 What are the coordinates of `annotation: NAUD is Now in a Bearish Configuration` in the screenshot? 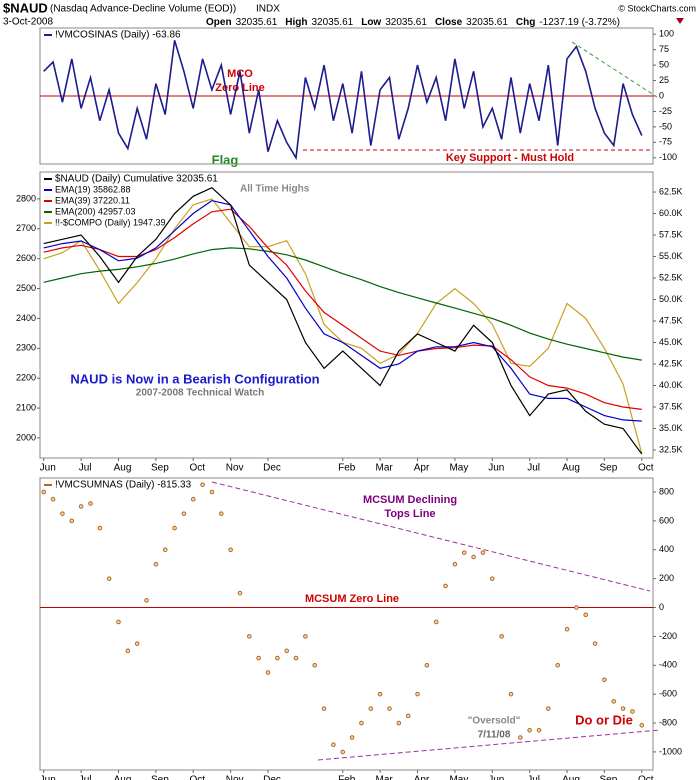 It's located at (194, 378).